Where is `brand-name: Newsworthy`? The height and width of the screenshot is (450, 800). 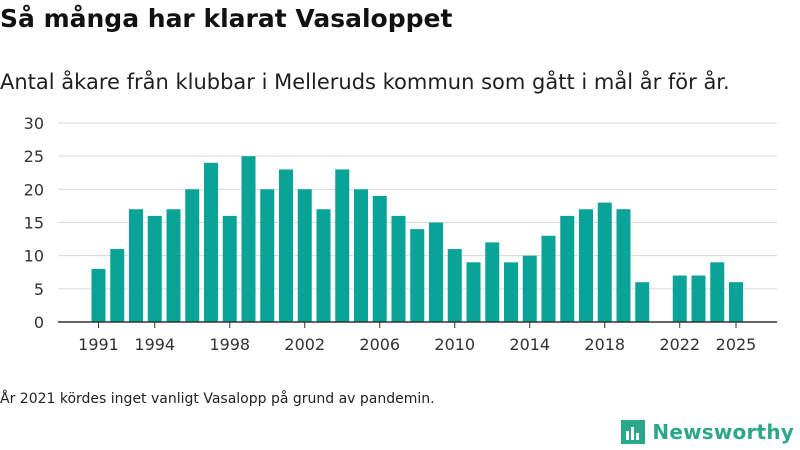
brand-name: Newsworthy is located at coordinates (723, 432).